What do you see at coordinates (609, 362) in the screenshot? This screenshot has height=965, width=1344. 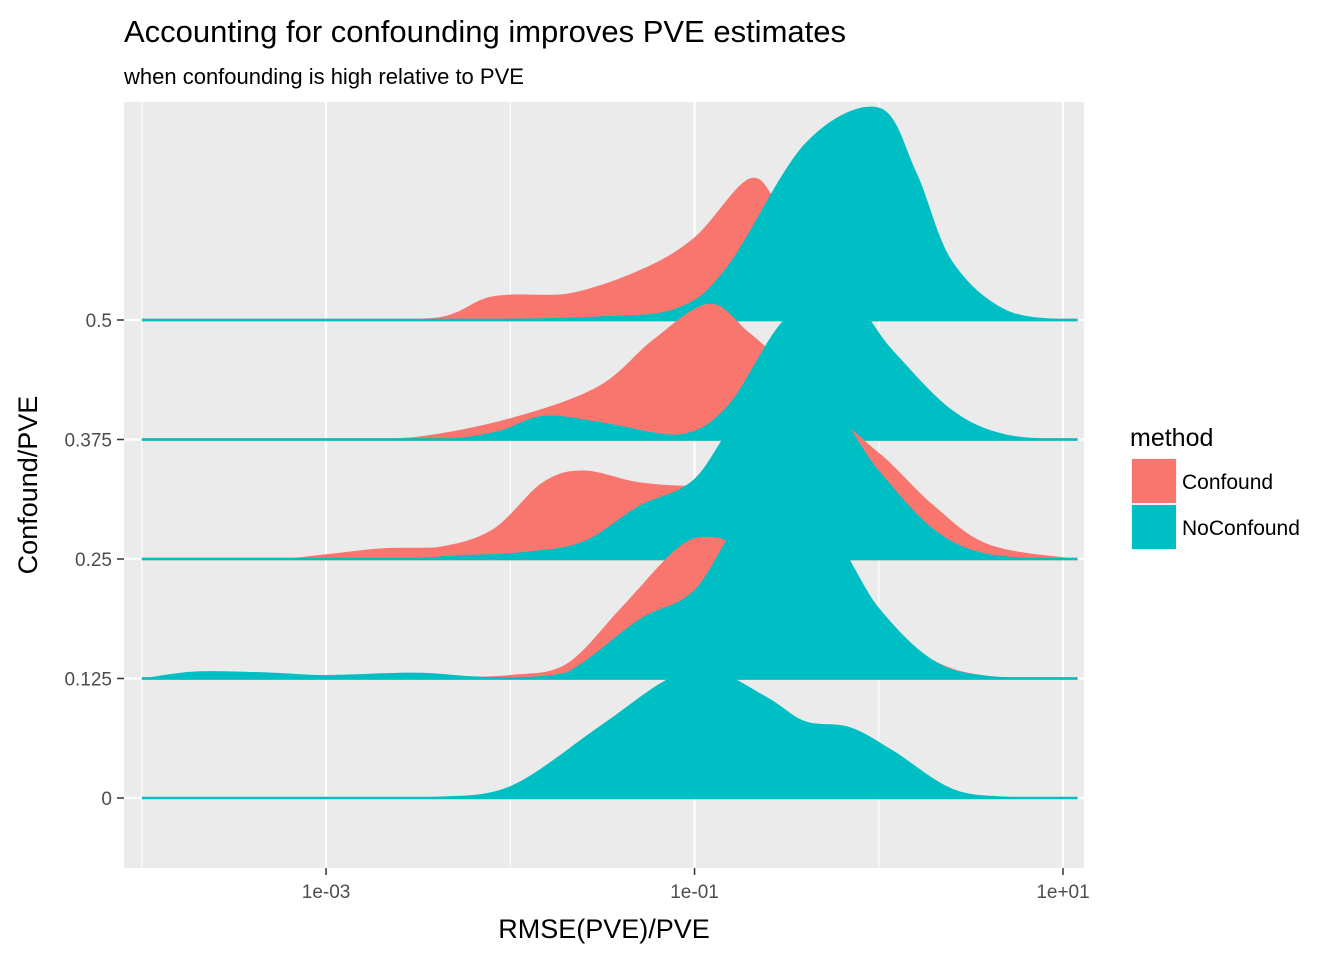 I see `ridge-noconfound-0.375` at bounding box center [609, 362].